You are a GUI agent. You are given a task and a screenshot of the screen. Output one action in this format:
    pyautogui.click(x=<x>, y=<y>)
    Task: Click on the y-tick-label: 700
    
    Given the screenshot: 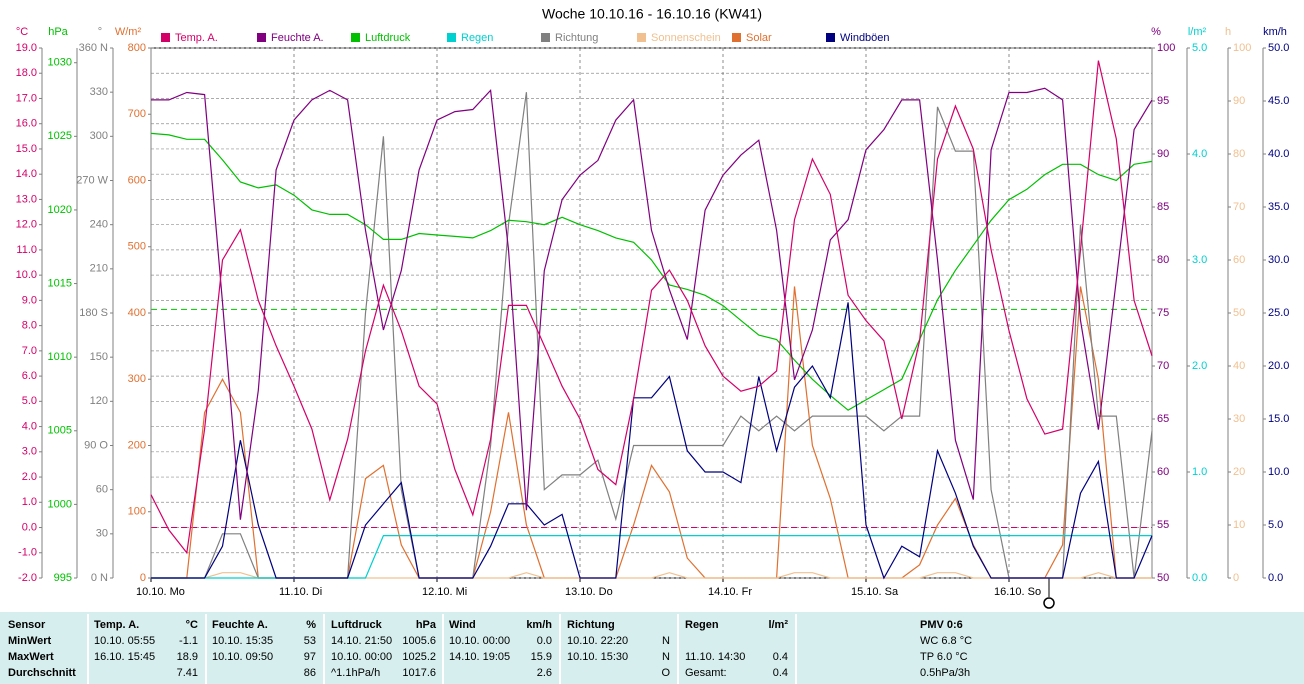 What is the action you would take?
    pyautogui.click(x=137, y=114)
    